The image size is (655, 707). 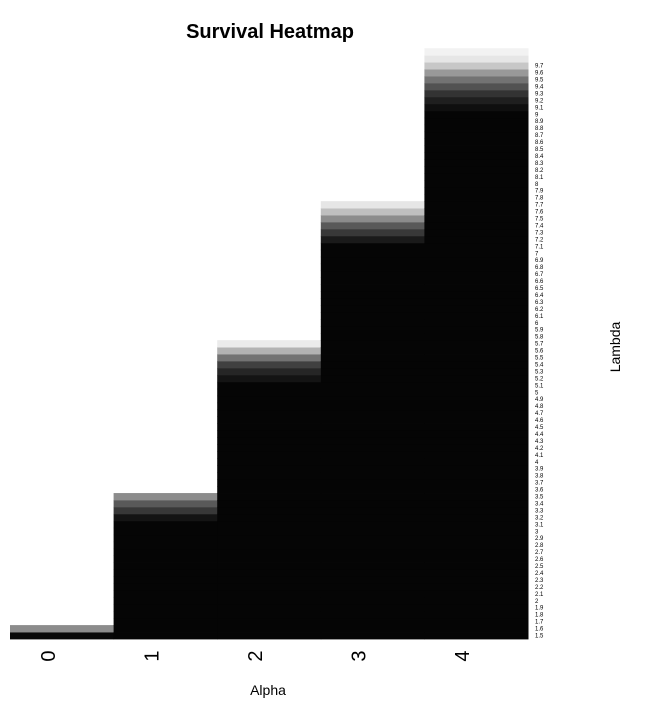 I want to click on y-tick-label: 8.3, so click(x=539, y=164).